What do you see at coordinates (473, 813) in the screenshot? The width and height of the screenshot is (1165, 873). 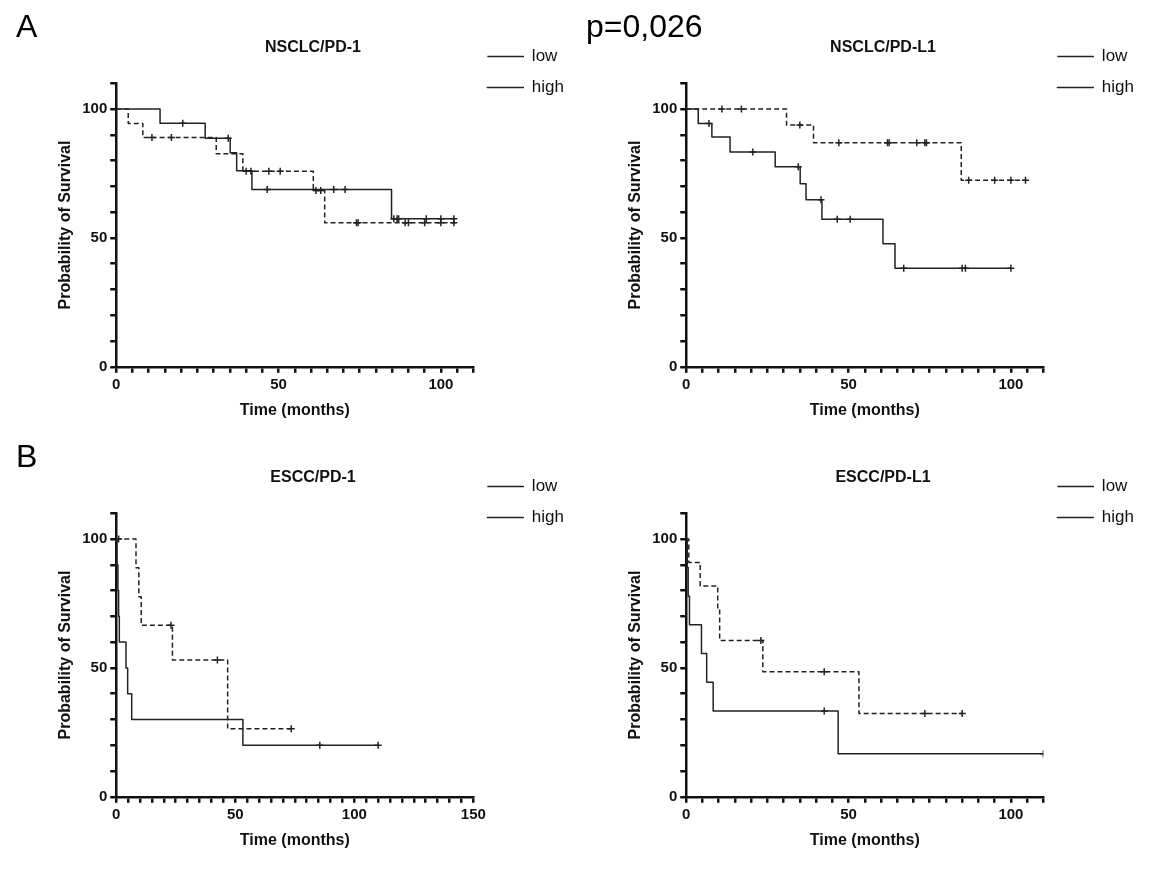 I see `x-tick-label: 150` at bounding box center [473, 813].